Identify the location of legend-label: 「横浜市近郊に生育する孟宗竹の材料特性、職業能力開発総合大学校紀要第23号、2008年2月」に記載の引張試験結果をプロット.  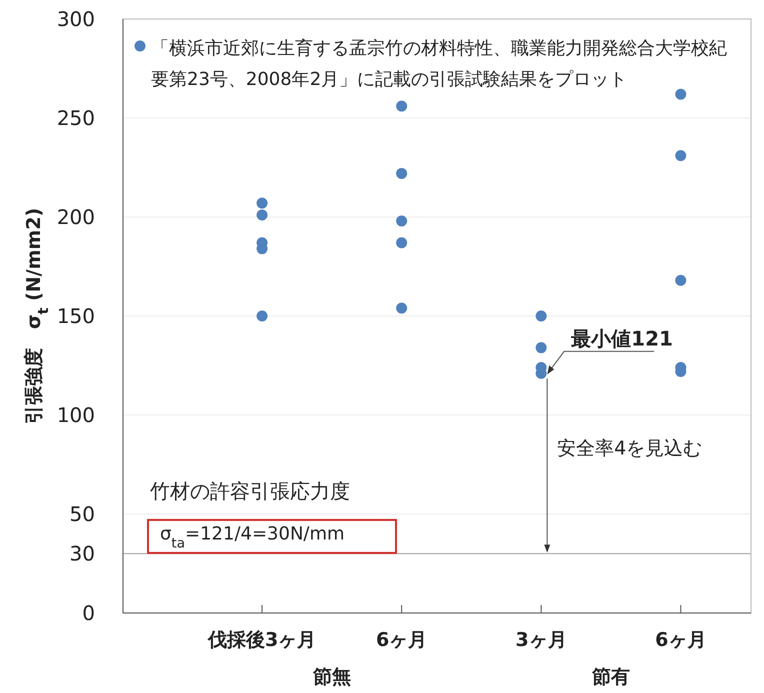
(439, 64).